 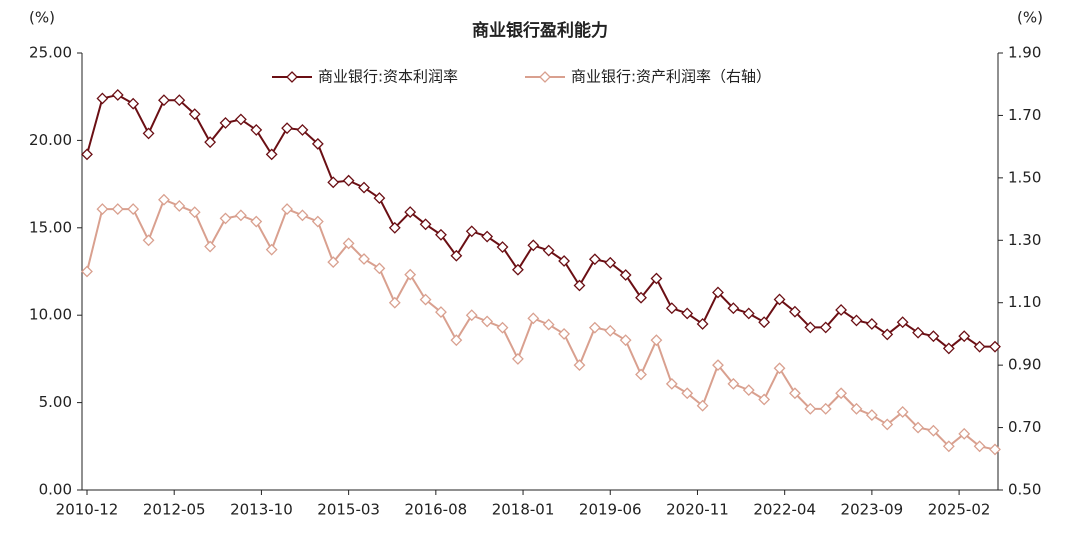 What do you see at coordinates (55, 402) in the screenshot?
I see `y-tick-label: 5.00` at bounding box center [55, 402].